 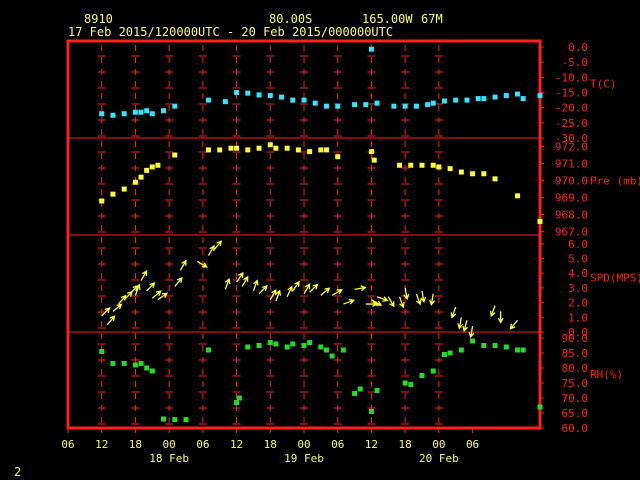 I want to click on y-tick-label: 4.0, so click(x=578, y=273).